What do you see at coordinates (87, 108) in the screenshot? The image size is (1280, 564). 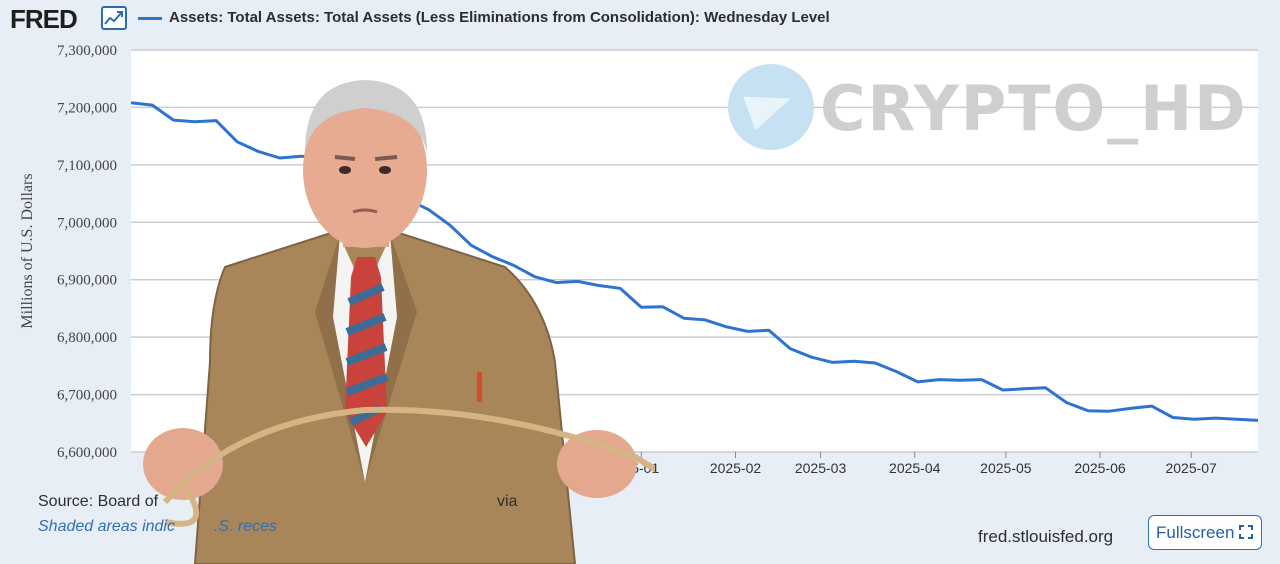 I see `y-tick-label: 7,200,000` at bounding box center [87, 108].